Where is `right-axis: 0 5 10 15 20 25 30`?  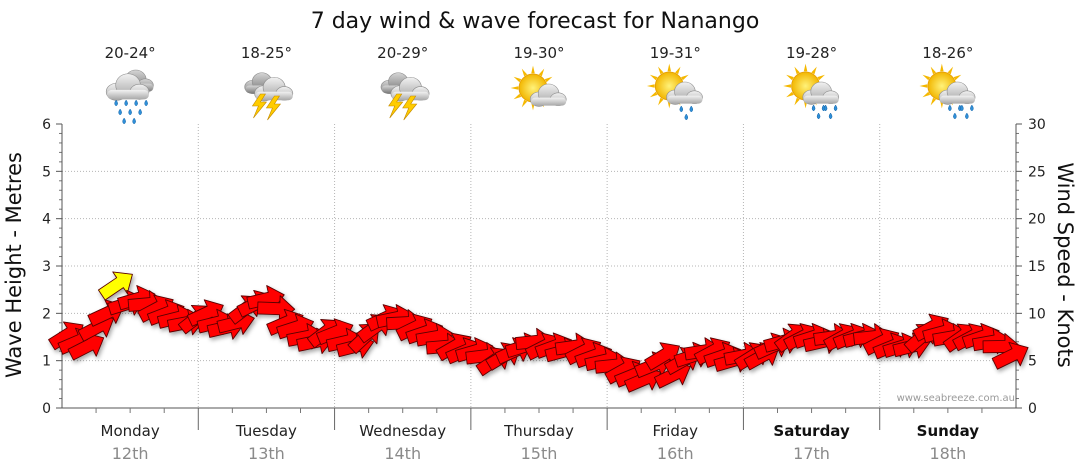 right-axis: 0 5 10 15 20 25 30 is located at coordinates (1030, 267).